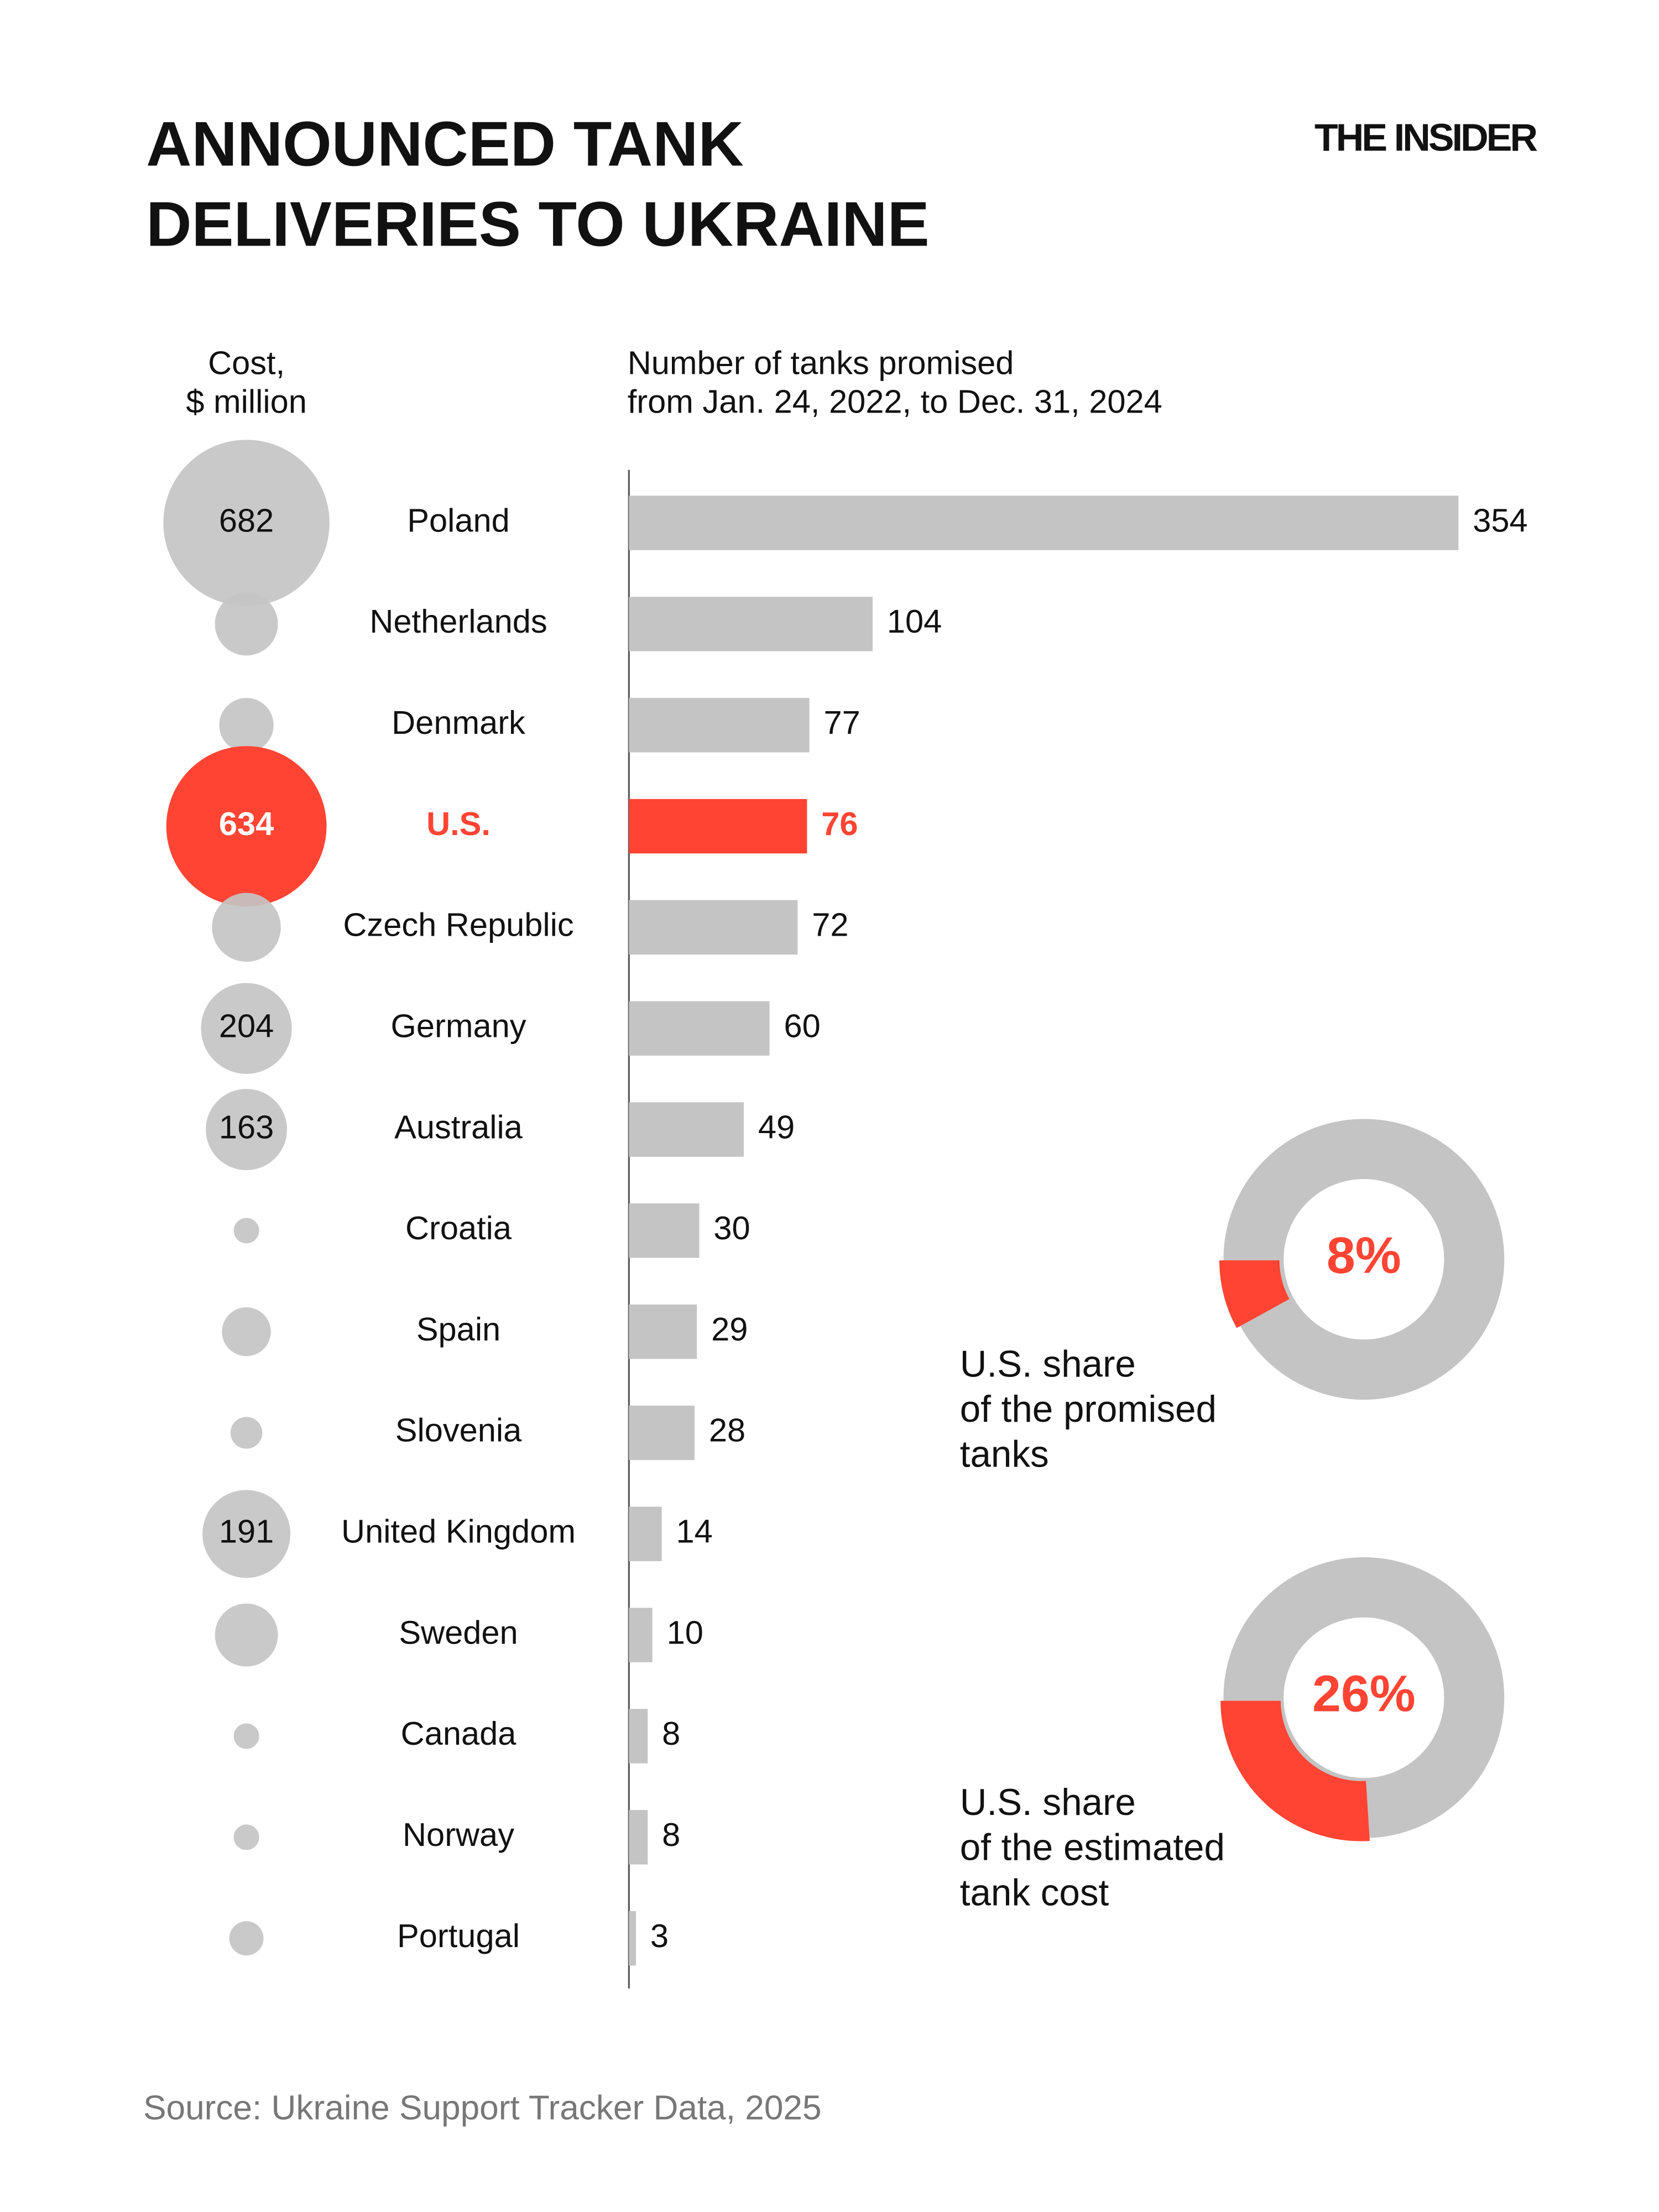  I want to click on value-label: 49, so click(776, 1127).